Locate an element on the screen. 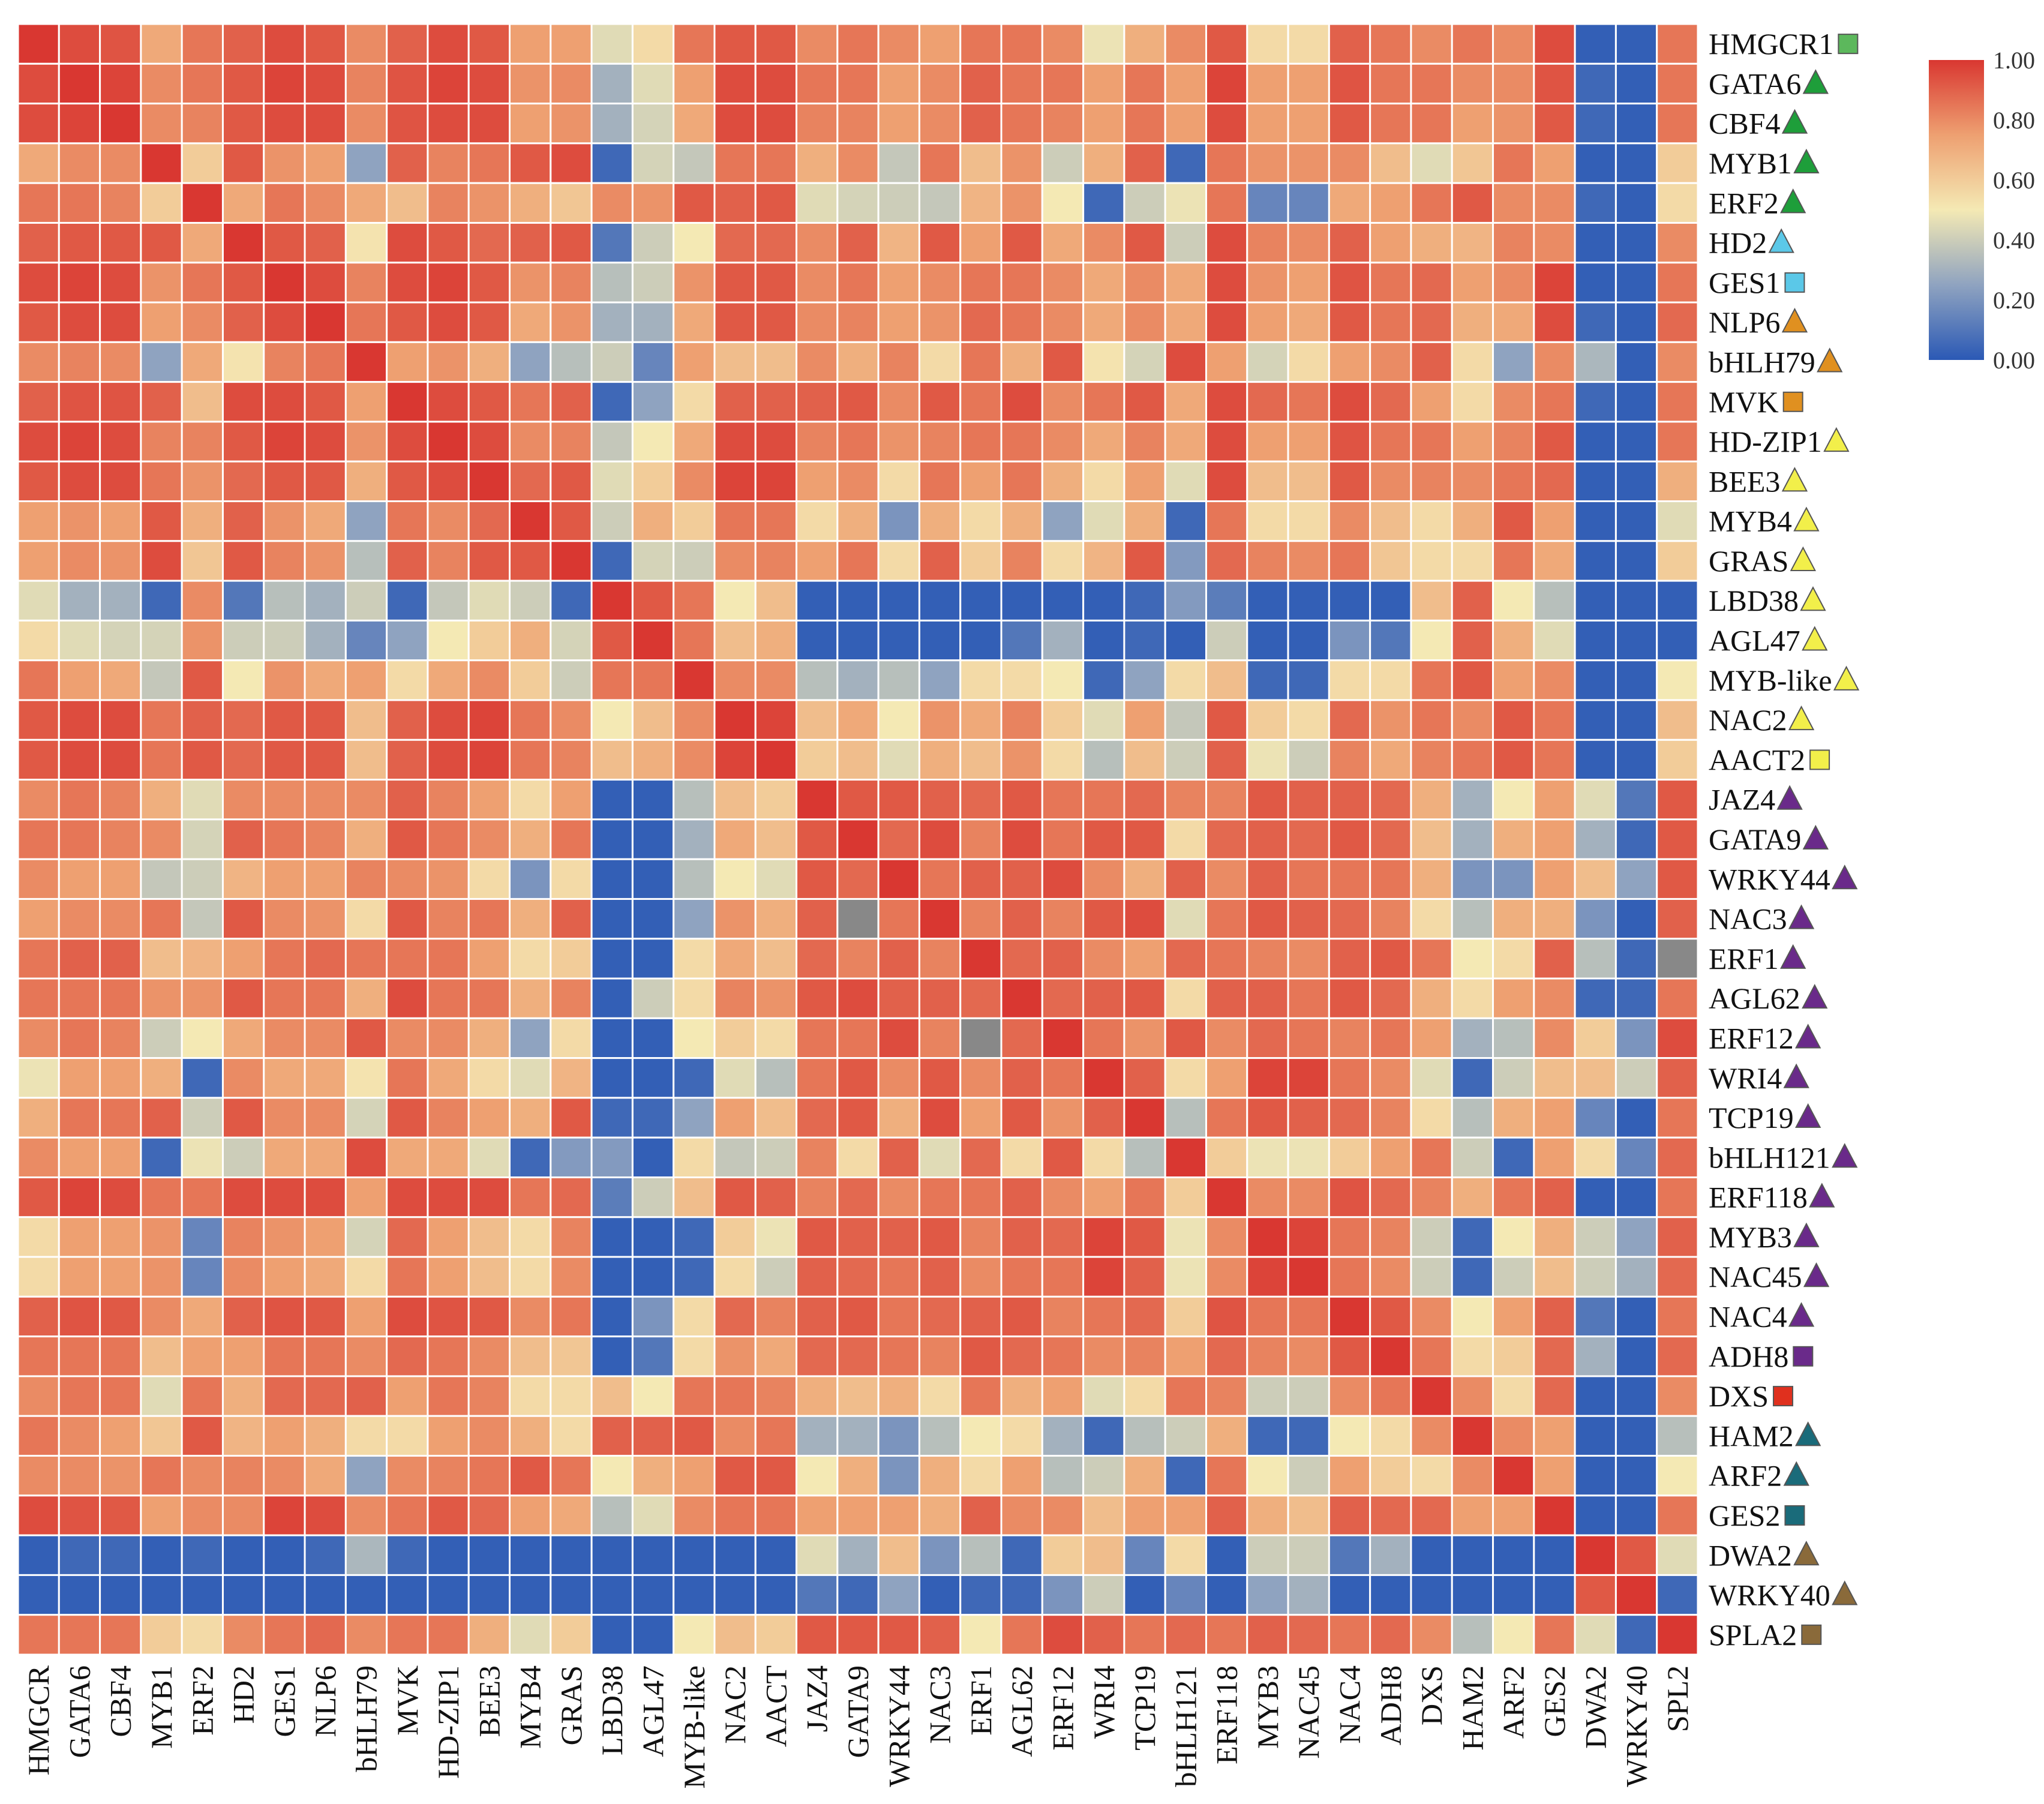 This screenshot has width=2044, height=1804. row-marker-square is located at coordinates (1783, 1396).